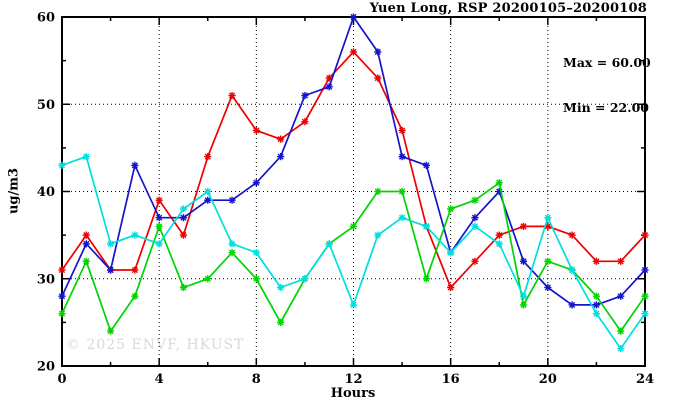 This screenshot has height=409, width=674. I want to click on svg-text: 12, so click(353, 379).